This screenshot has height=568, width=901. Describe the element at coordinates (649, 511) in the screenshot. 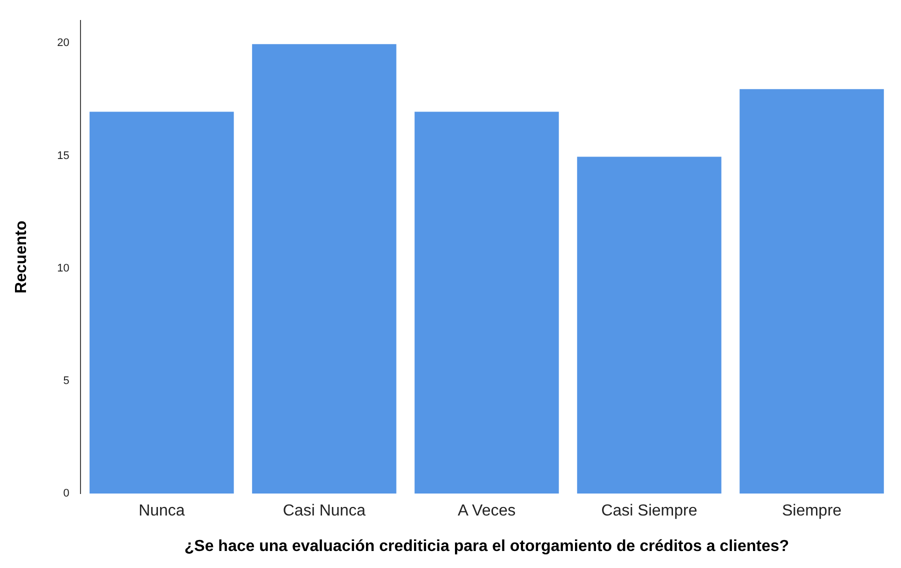

I see `x-tick-label: Casi Siempre` at that location.